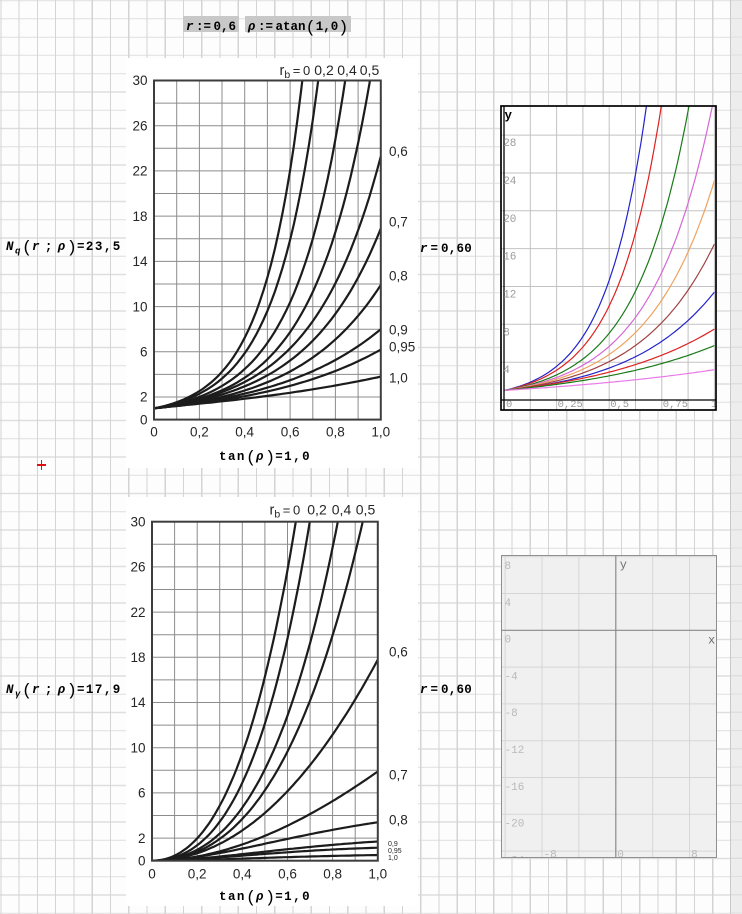 This screenshot has width=742, height=914. What do you see at coordinates (714, 405) in the screenshot?
I see `svg-text: 1` at bounding box center [714, 405].